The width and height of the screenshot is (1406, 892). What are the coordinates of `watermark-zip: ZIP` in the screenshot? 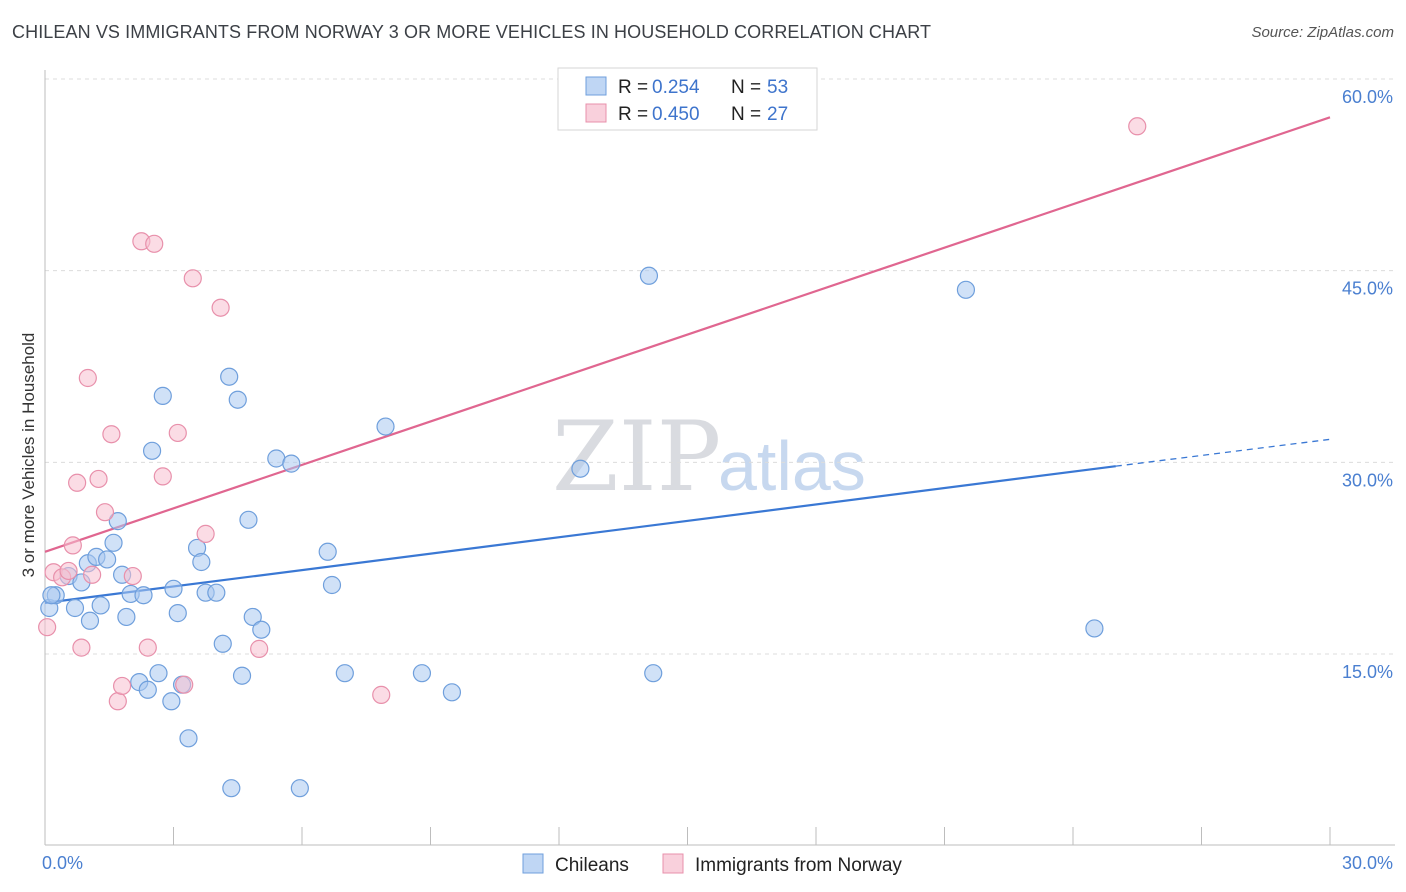 It's located at (636, 457).